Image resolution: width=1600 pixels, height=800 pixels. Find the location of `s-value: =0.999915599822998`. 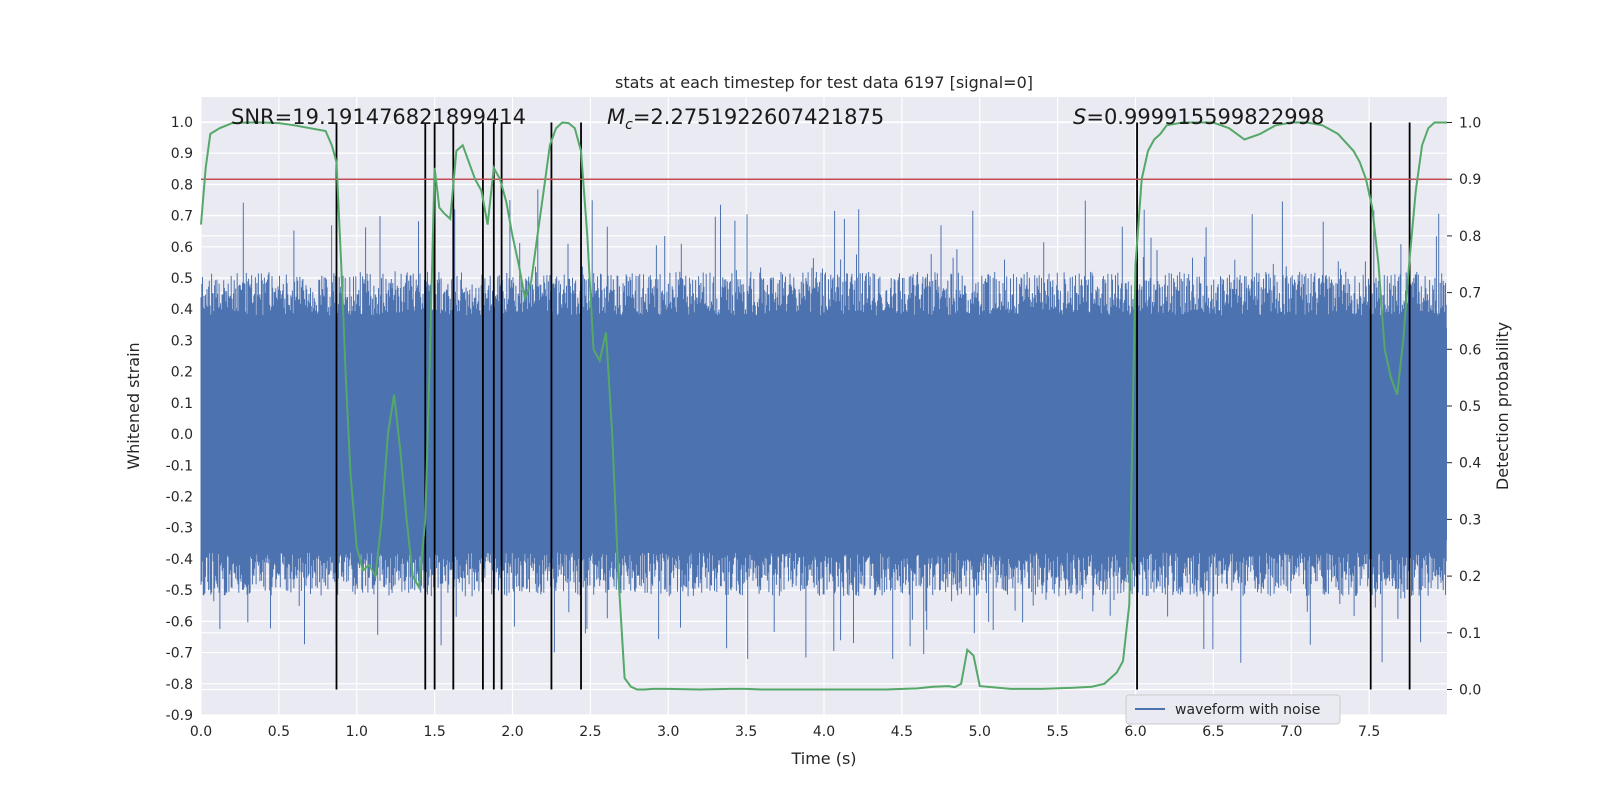

s-value: =0.999915599822998 is located at coordinates (1205, 117).